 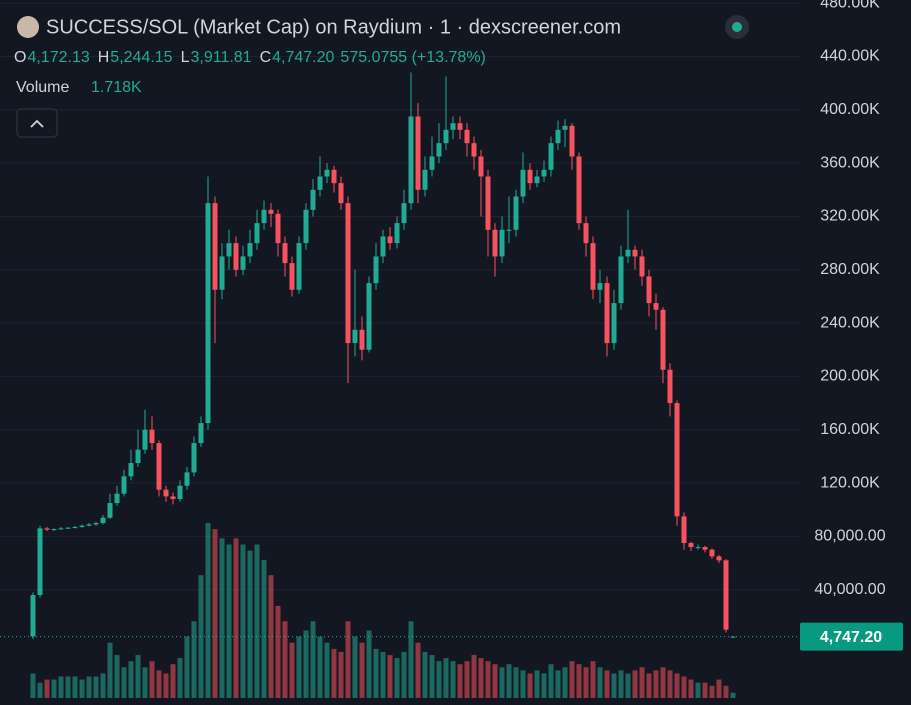 What do you see at coordinates (185, 57) in the screenshot?
I see `ohlc-key: L` at bounding box center [185, 57].